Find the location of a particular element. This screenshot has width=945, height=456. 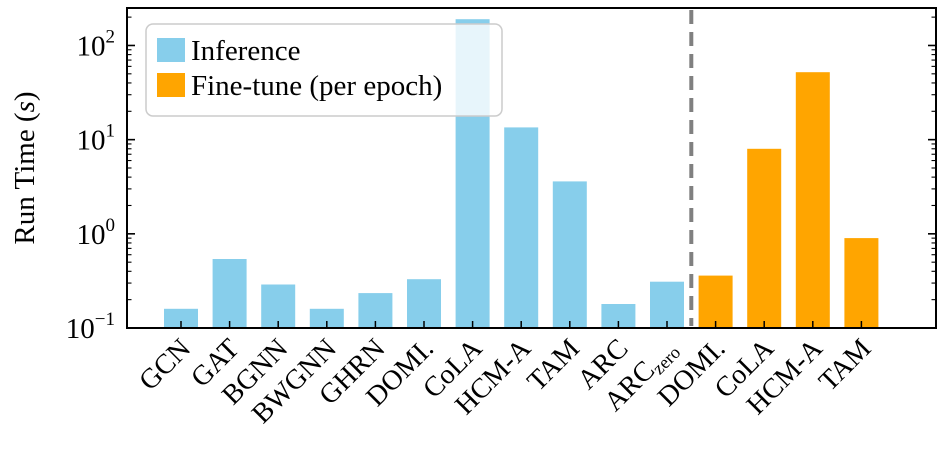

y-tick-label: 10² is located at coordinates (96, 44).